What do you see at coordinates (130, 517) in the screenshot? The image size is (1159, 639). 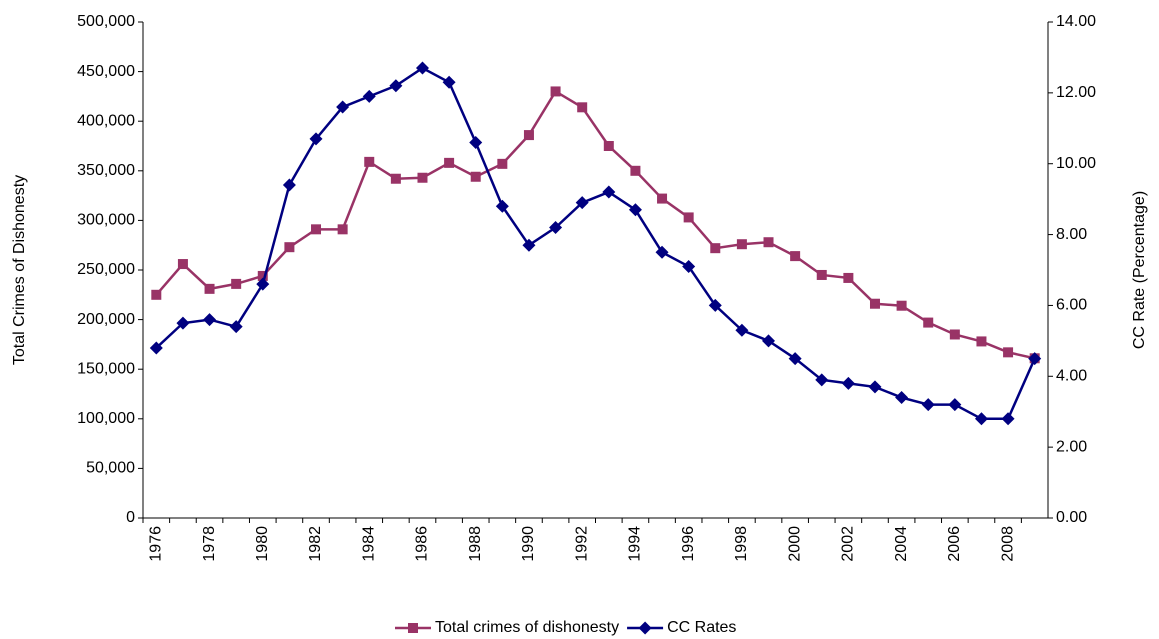 I see `y-tick-label: 0` at bounding box center [130, 517].